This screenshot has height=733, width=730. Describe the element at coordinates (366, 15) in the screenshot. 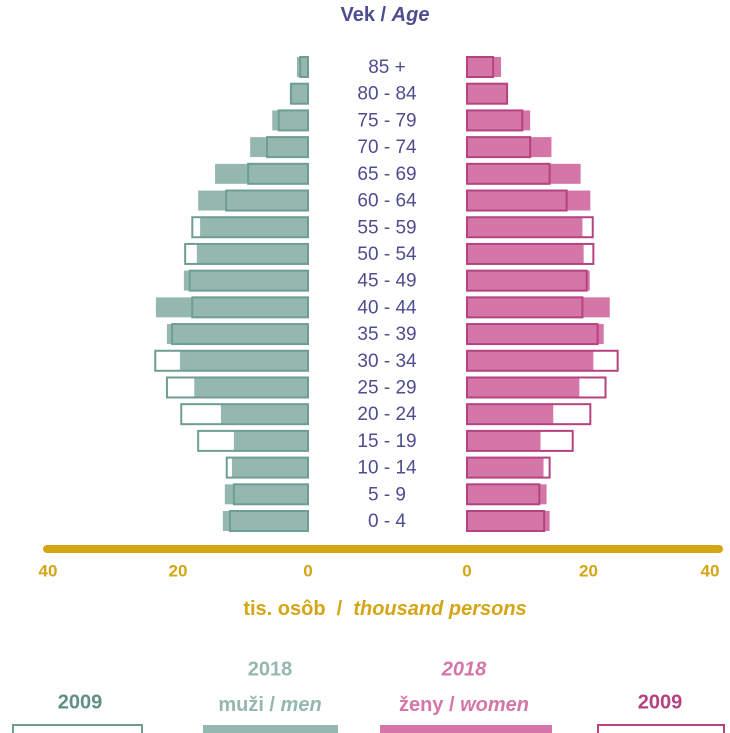

I see `title-sk: Vek /` at that location.